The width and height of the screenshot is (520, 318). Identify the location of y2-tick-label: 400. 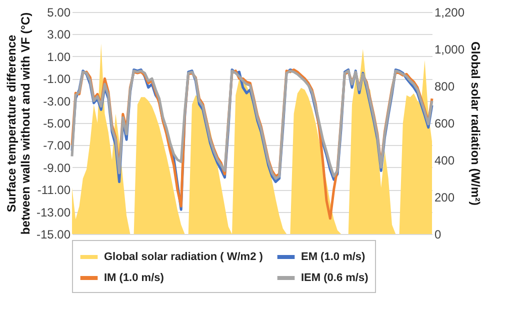
(444, 161).